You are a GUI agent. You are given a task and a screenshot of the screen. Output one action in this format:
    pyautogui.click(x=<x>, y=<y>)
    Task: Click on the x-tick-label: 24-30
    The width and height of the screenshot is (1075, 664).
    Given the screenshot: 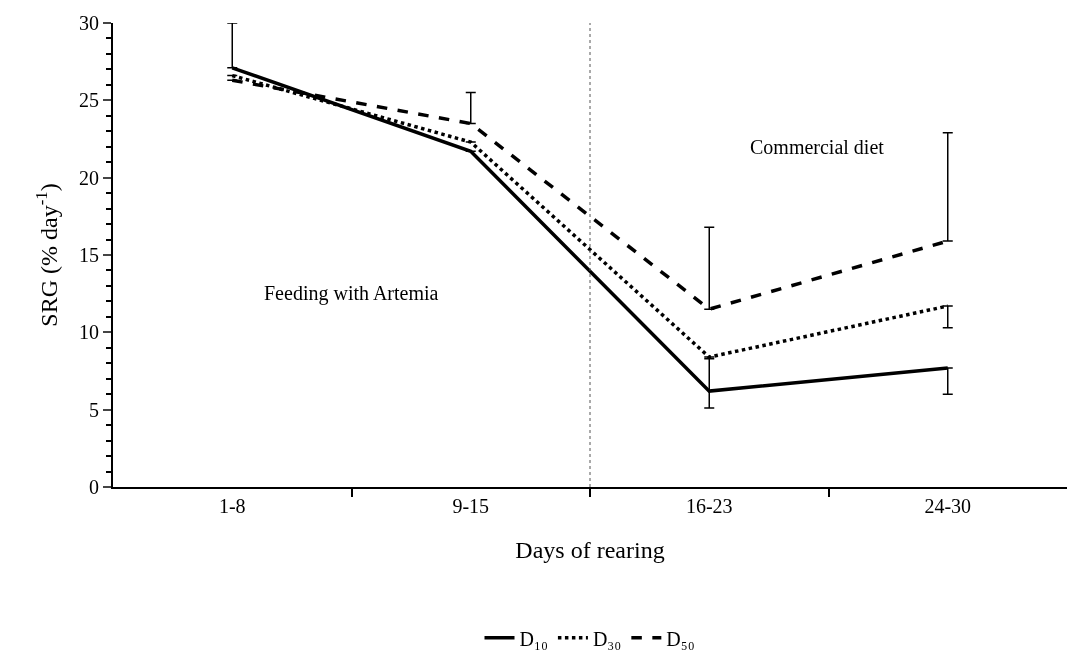 What is the action you would take?
    pyautogui.click(x=948, y=506)
    